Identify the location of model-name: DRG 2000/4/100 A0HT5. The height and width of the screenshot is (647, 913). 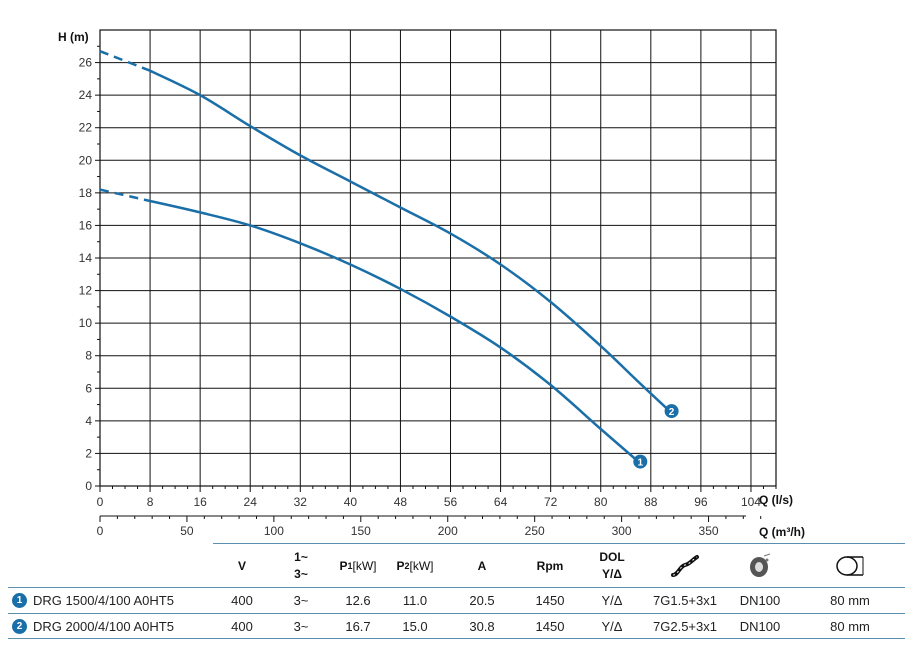
(103, 626).